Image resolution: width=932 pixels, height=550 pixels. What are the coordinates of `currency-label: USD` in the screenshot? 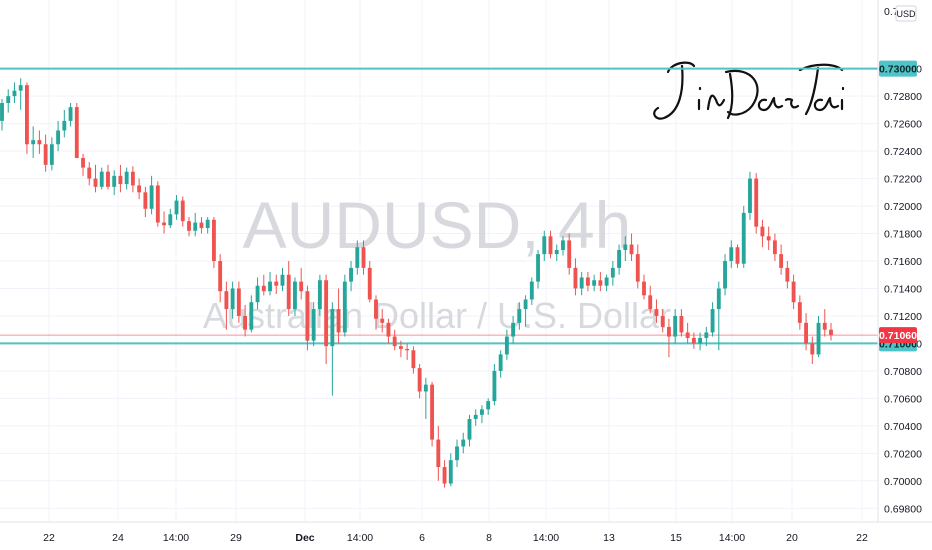 It's located at (906, 14).